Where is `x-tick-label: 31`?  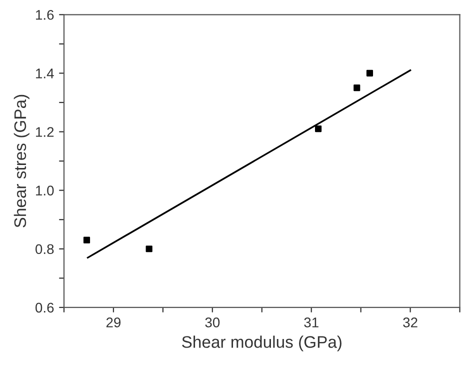 x-tick-label: 31 is located at coordinates (311, 323).